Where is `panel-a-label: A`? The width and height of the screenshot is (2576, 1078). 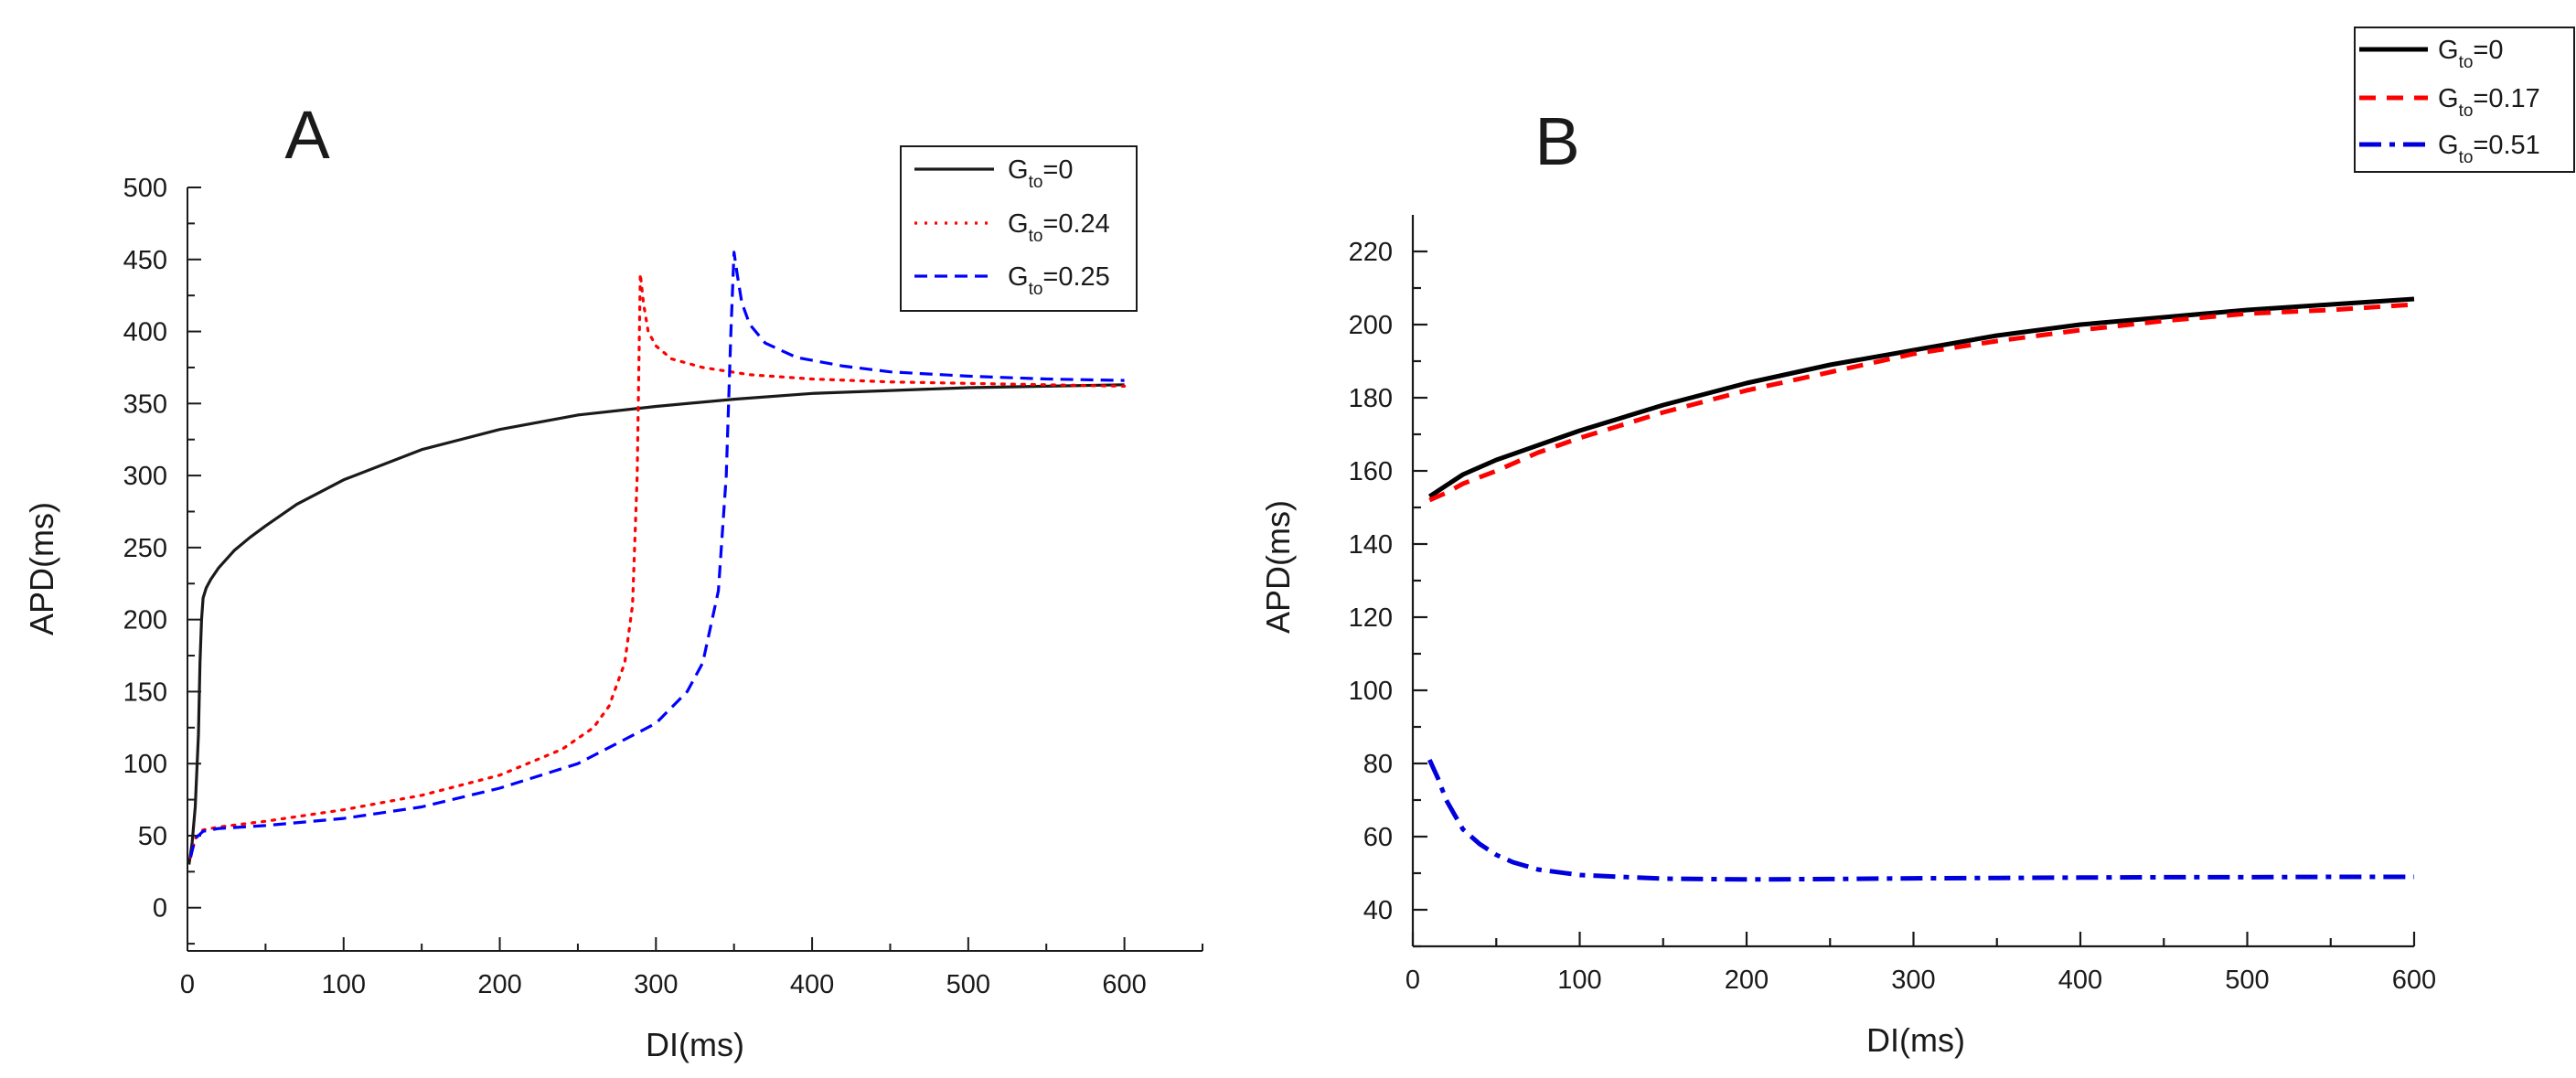
panel-a-label: A is located at coordinates (307, 135).